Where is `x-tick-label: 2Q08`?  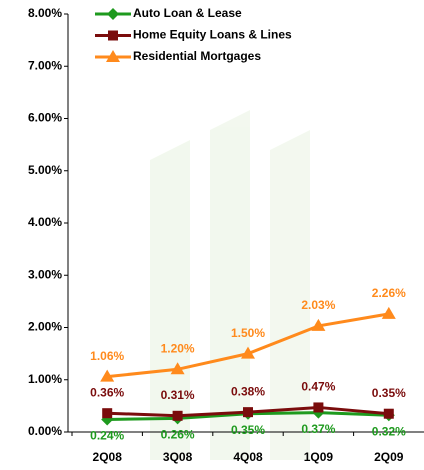
x-tick-label: 2Q08 is located at coordinates (108, 457).